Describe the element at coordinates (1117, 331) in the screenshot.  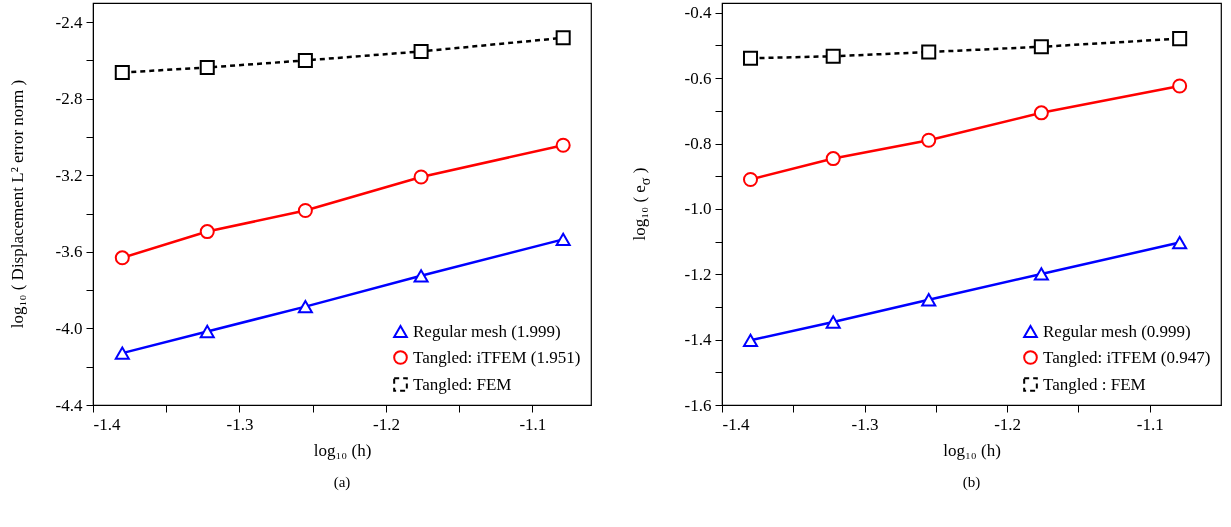
I see `legend-label: Regular mesh (0.999)` at that location.